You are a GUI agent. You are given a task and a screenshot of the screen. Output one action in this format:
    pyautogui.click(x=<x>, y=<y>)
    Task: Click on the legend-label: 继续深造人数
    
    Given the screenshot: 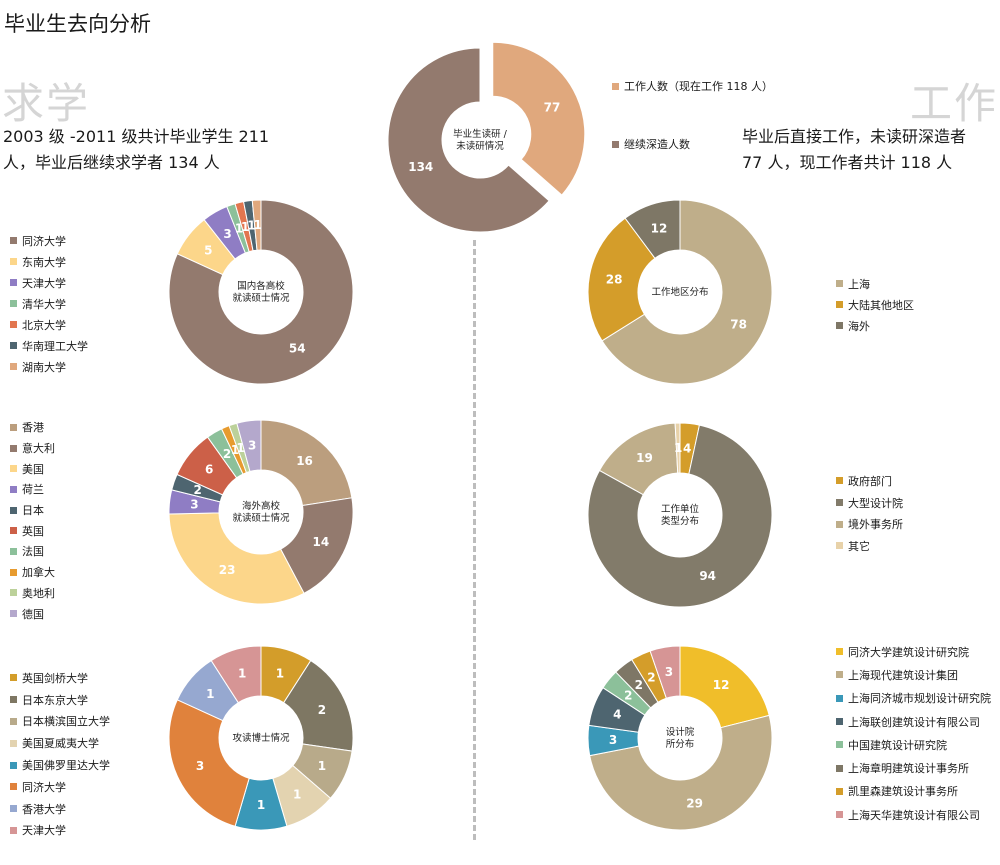 What is the action you would take?
    pyautogui.click(x=657, y=144)
    